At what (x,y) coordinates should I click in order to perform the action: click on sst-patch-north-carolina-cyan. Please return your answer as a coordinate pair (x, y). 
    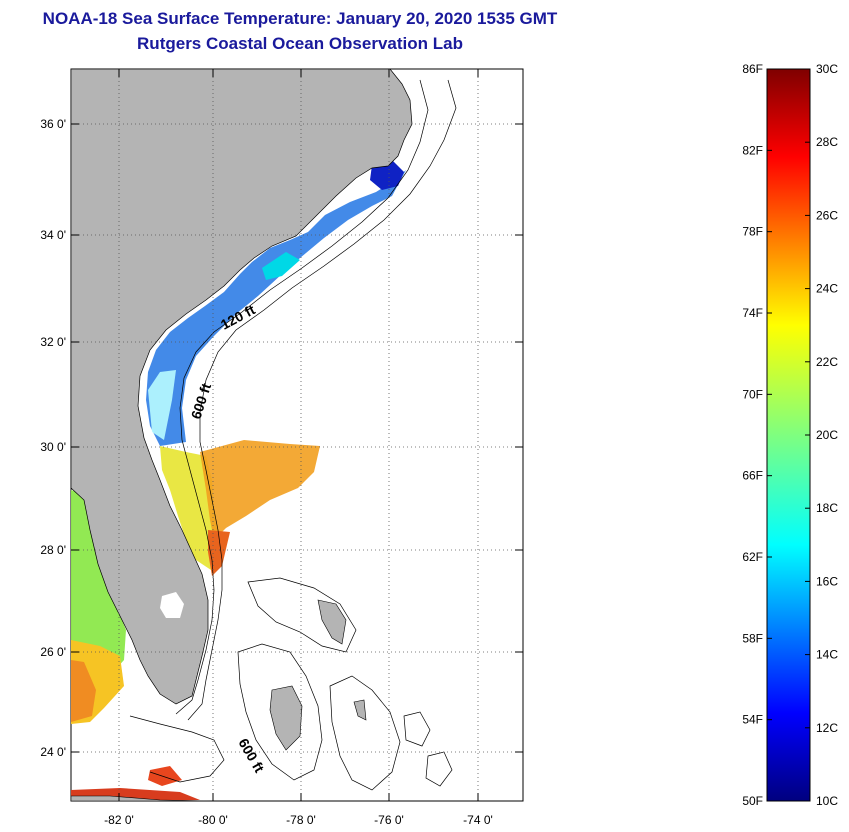
    Looking at the image, I should click on (281, 266).